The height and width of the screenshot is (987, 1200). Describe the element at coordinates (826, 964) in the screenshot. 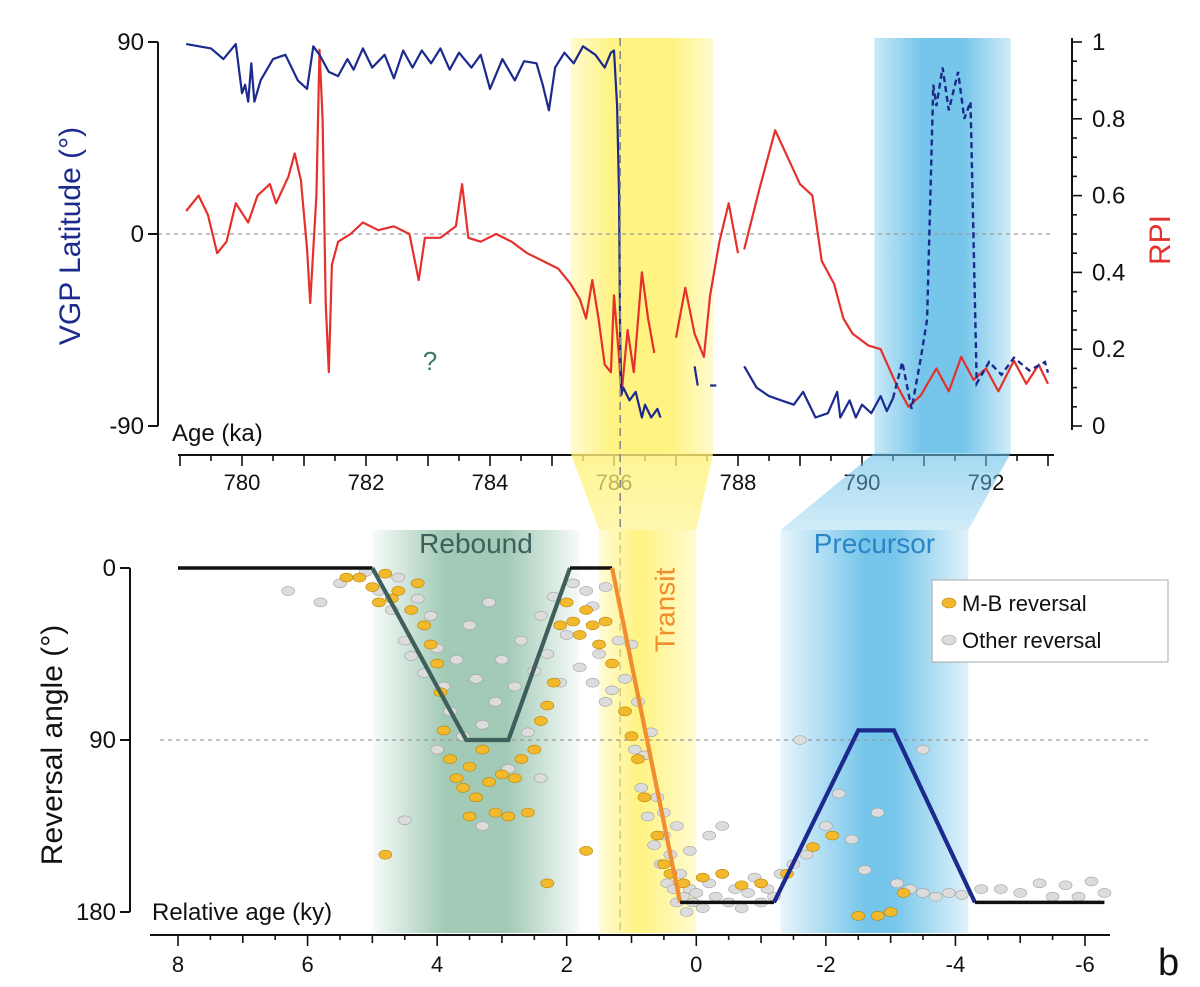

I see `relative-age-tick-label: -2` at that location.